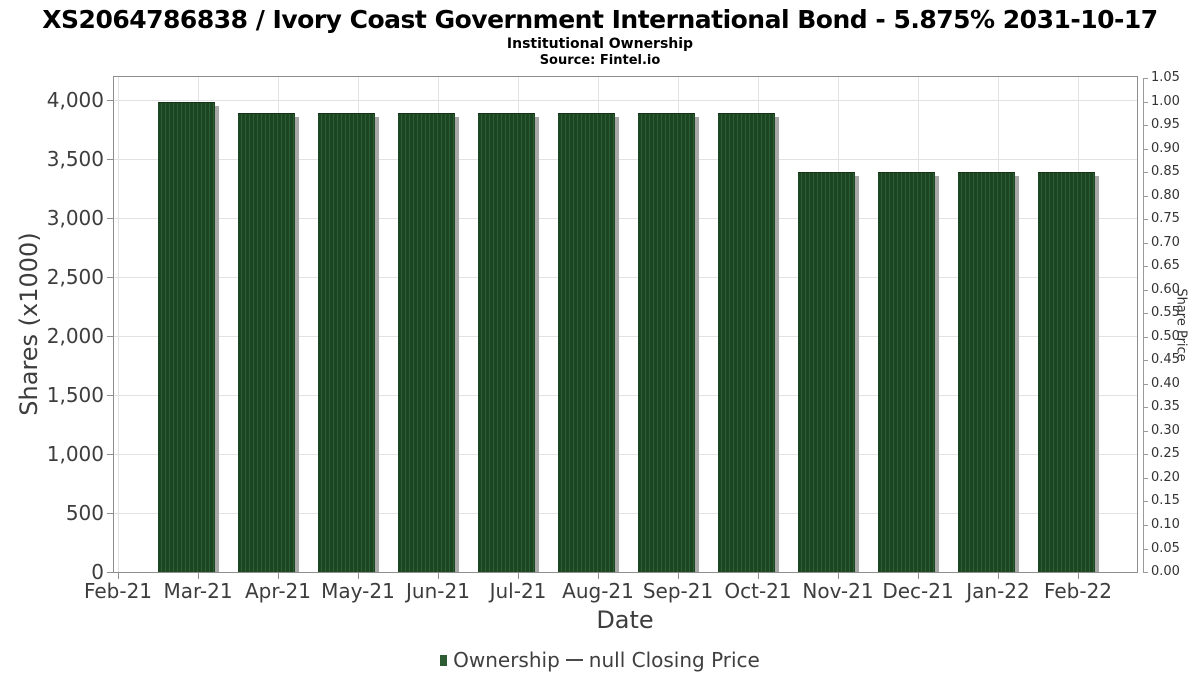  What do you see at coordinates (600, 44) in the screenshot?
I see `chart-subtitle: Institutional Ownership` at bounding box center [600, 44].